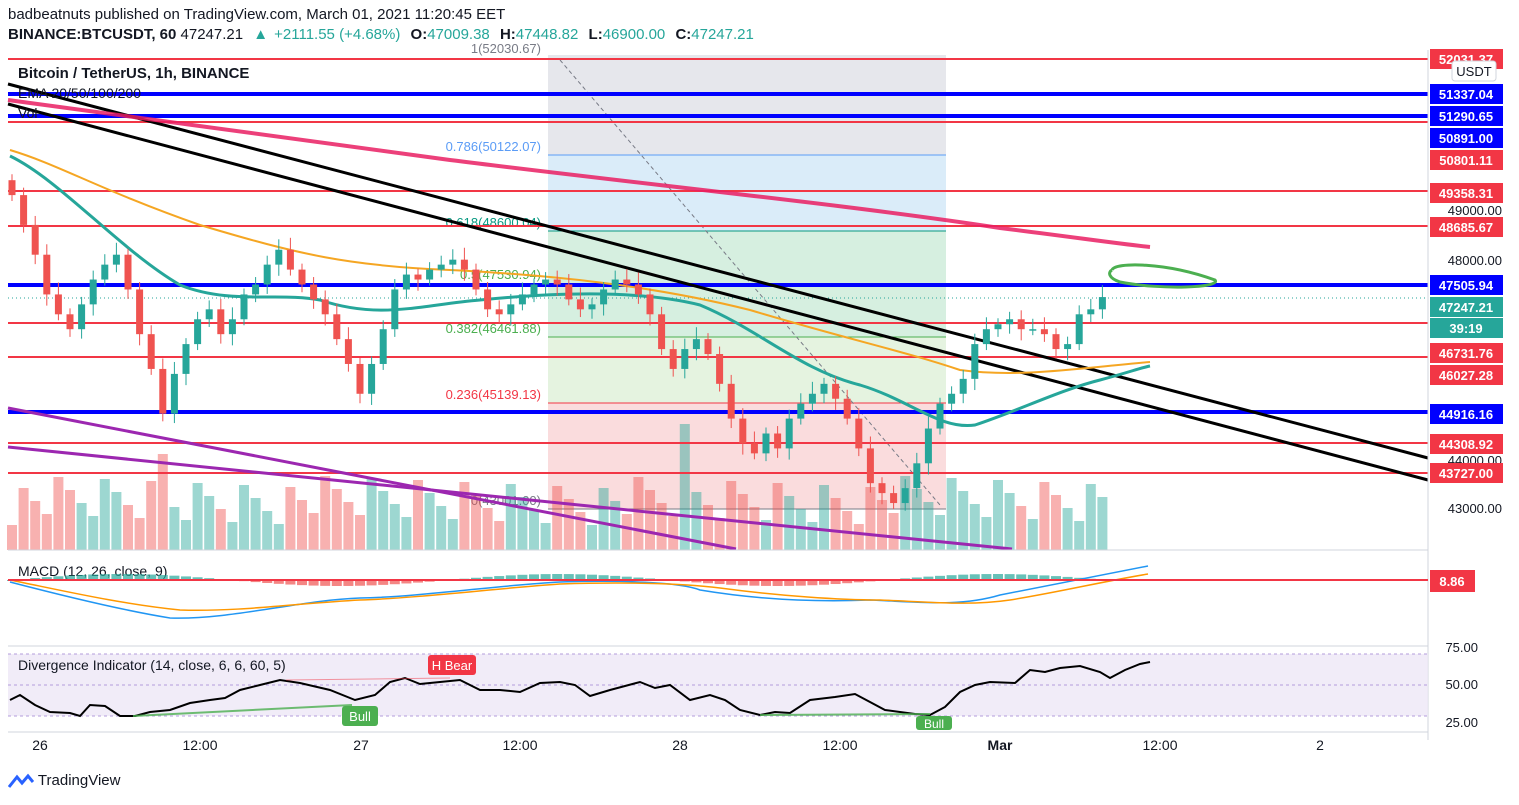 This screenshot has width=1519, height=805. Describe the element at coordinates (133, 73) in the screenshot. I see `legend-title: Bitcoin / TetherUS, 1h, BINANCE` at that location.